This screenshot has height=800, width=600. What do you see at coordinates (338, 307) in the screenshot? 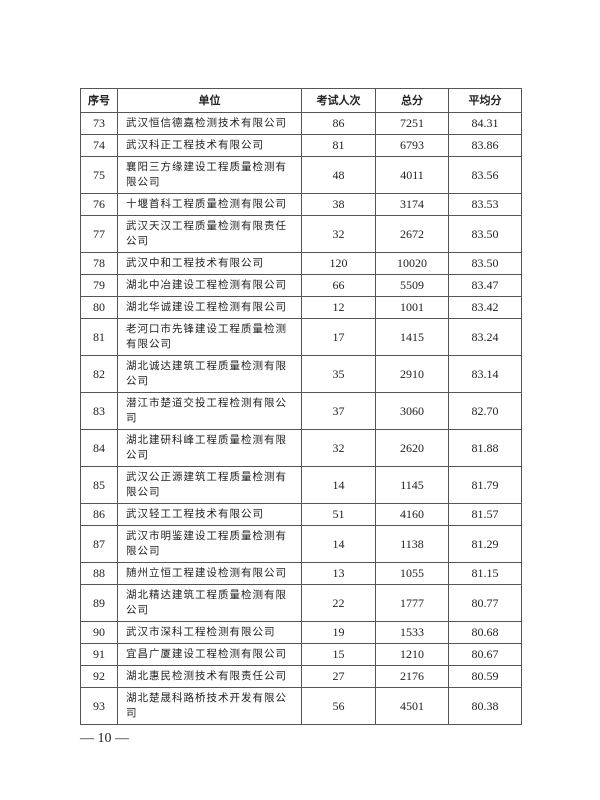
I see `cell-exam-count: 12` at bounding box center [338, 307].